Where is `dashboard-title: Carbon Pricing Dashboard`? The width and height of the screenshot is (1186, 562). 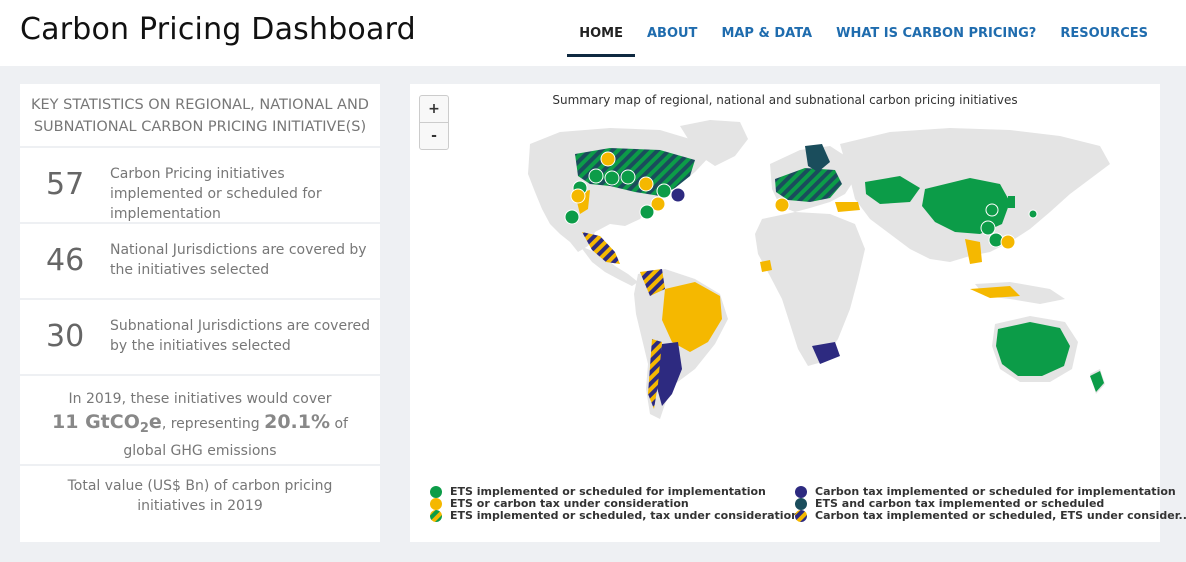
dashboard-title: Carbon Pricing Dashboard is located at coordinates (218, 29).